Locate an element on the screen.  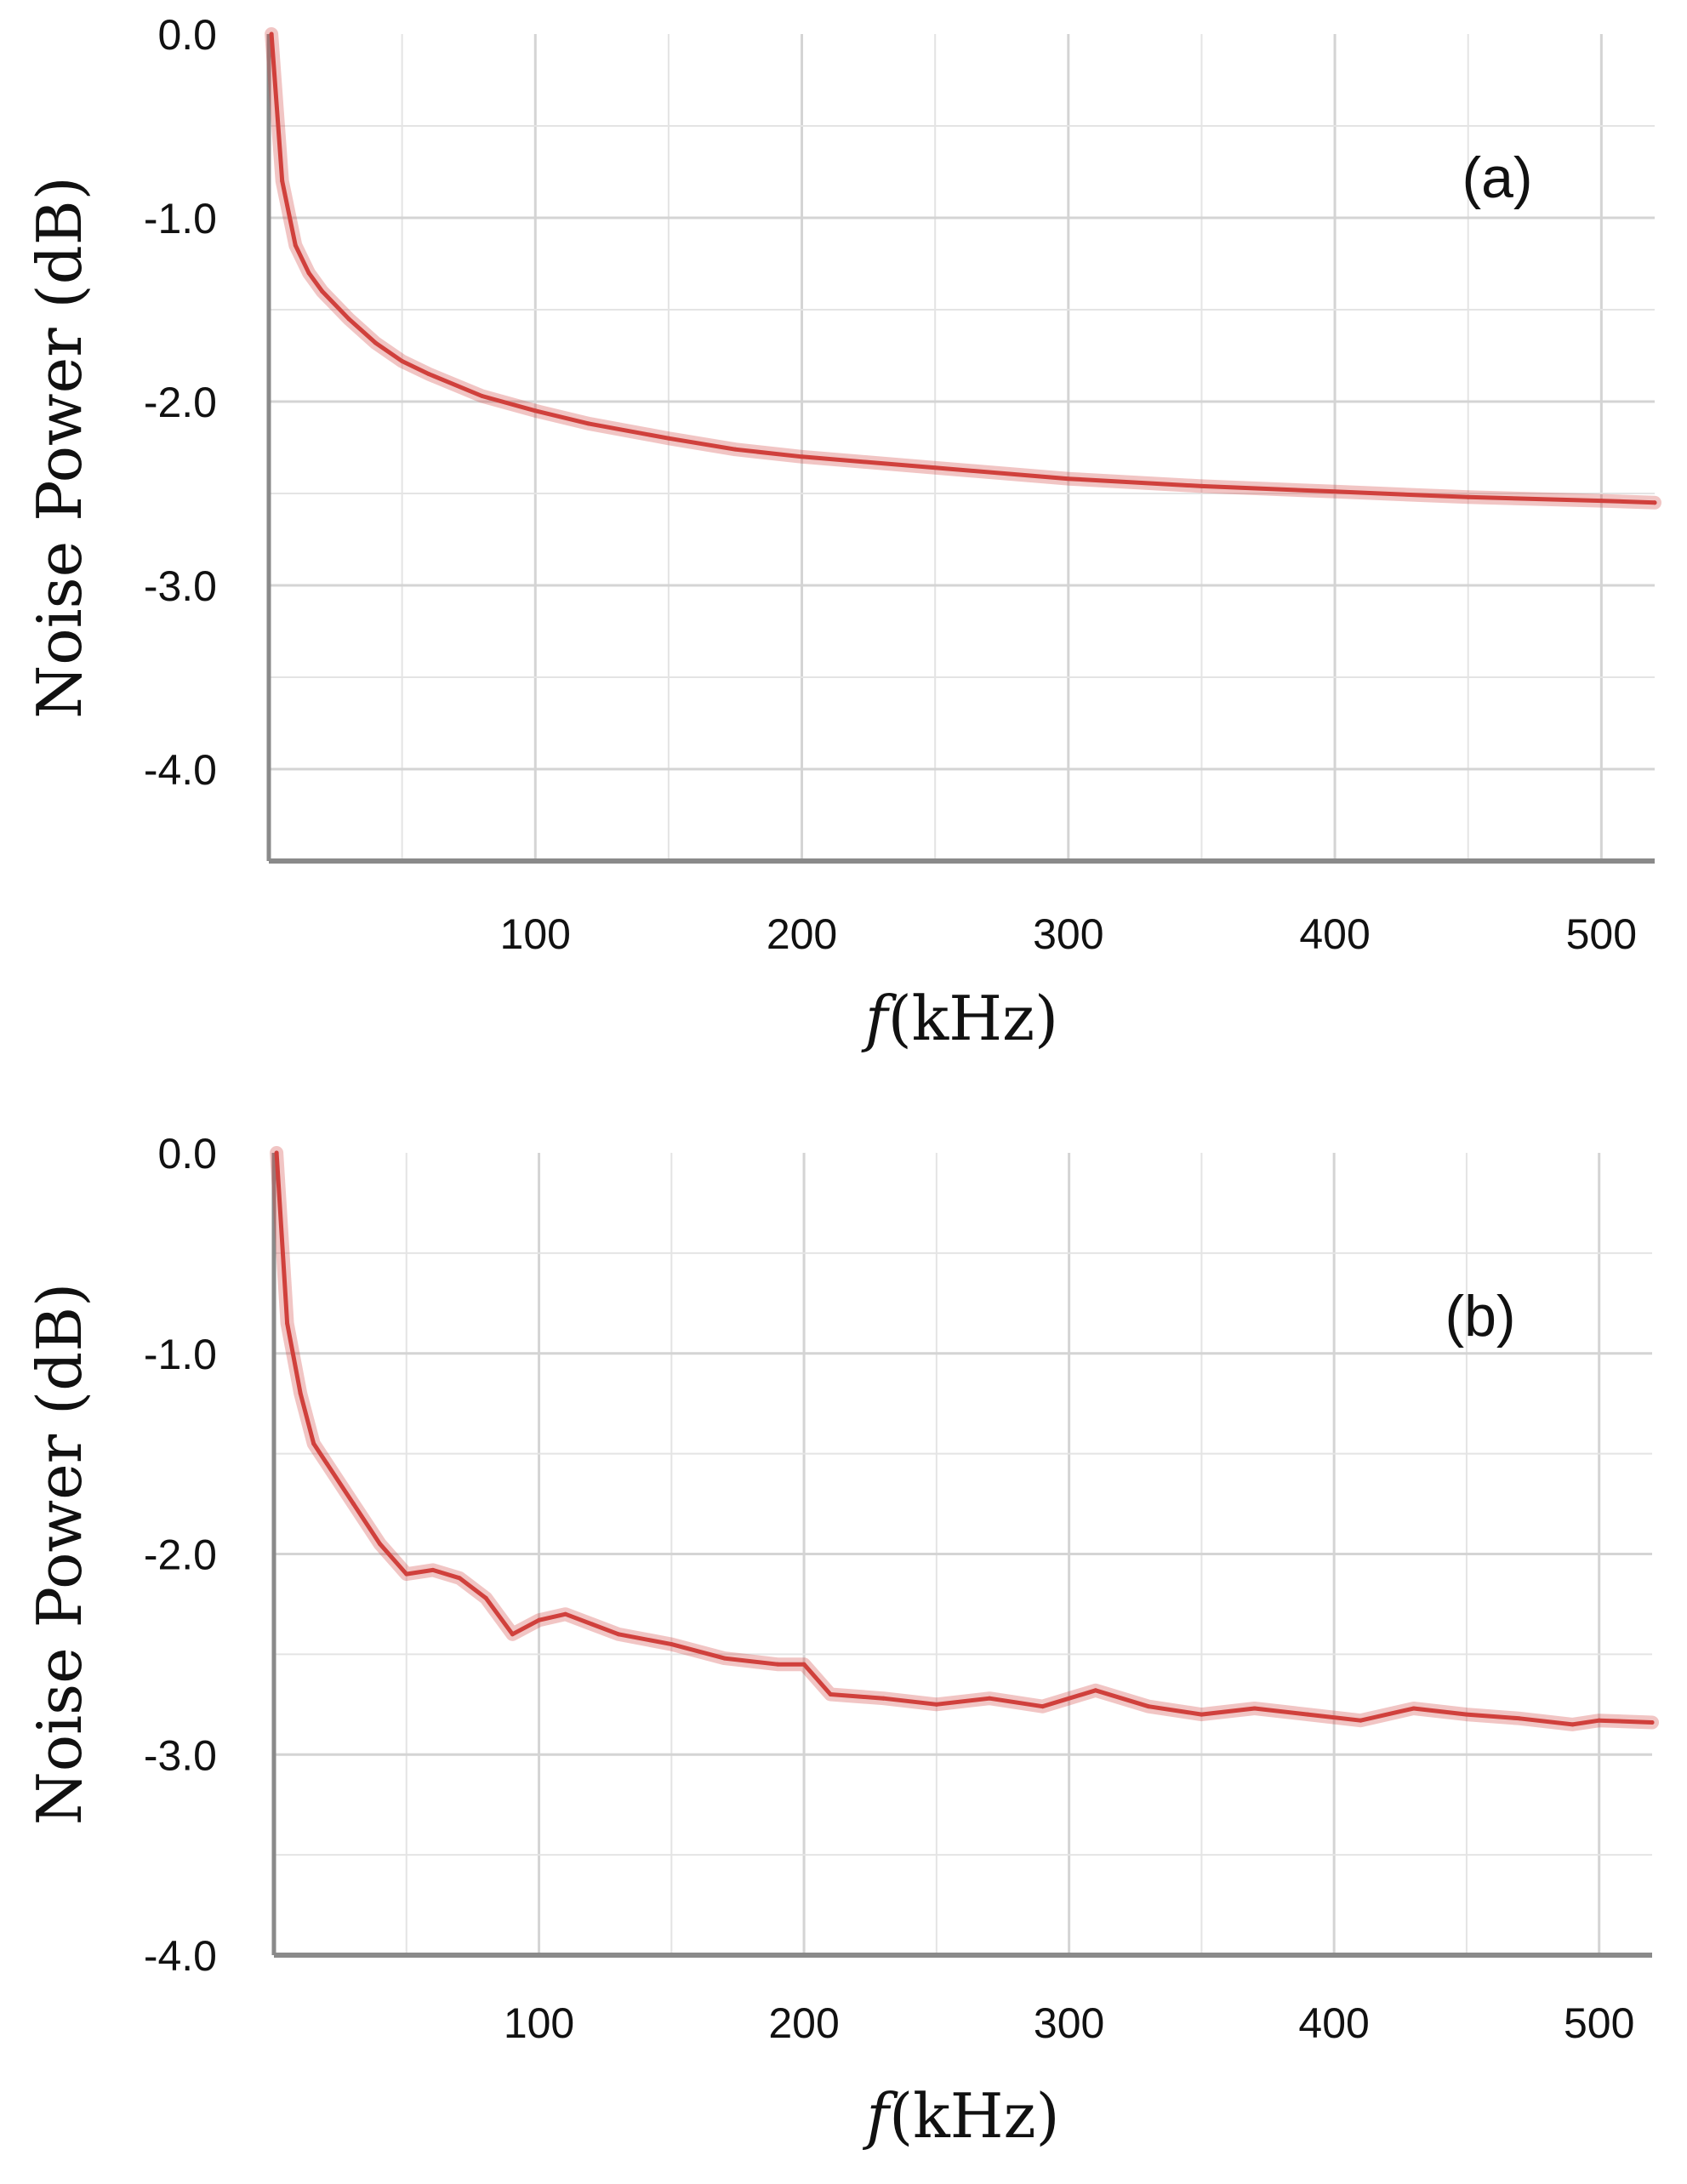
panel-label-b: (b) is located at coordinates (1480, 1317).